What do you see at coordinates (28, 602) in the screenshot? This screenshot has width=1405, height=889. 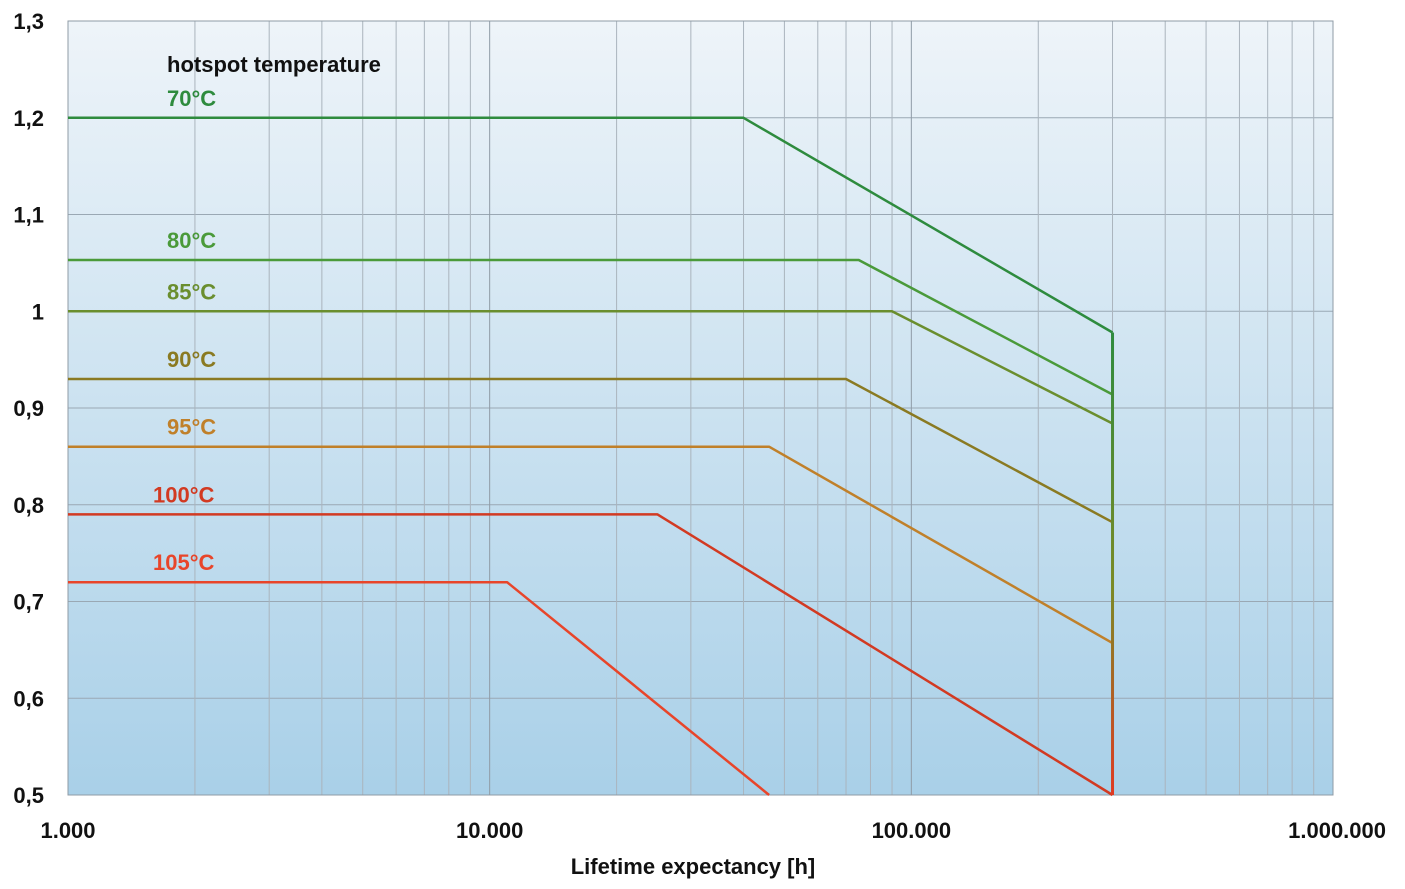 I see `y-tick-label: 0,7` at bounding box center [28, 602].